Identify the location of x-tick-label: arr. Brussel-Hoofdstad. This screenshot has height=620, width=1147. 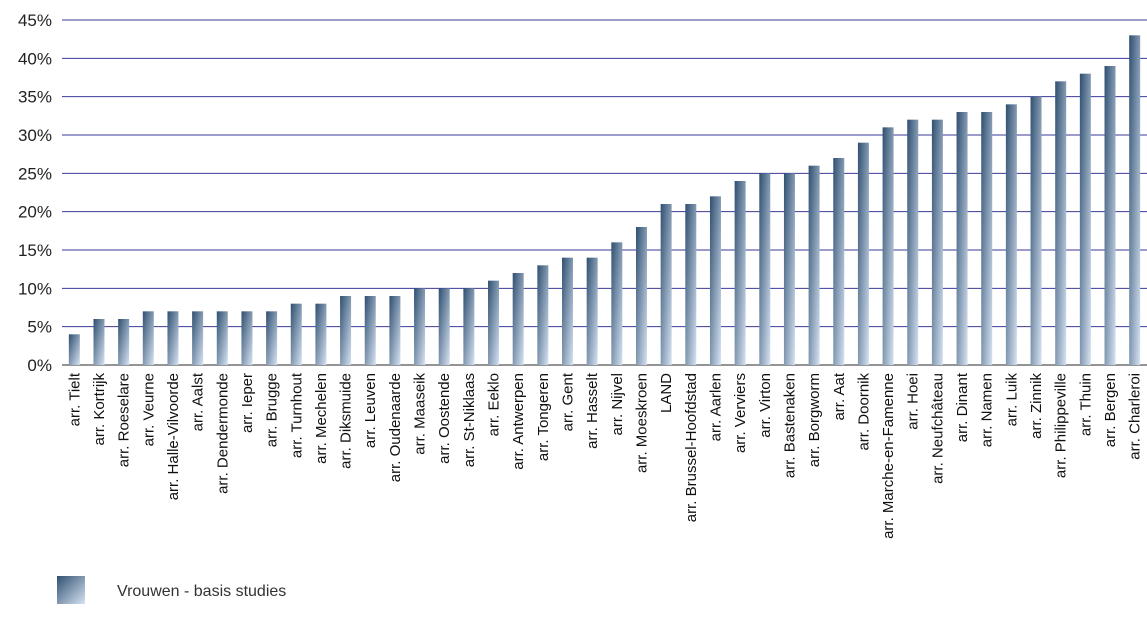
(691, 447).